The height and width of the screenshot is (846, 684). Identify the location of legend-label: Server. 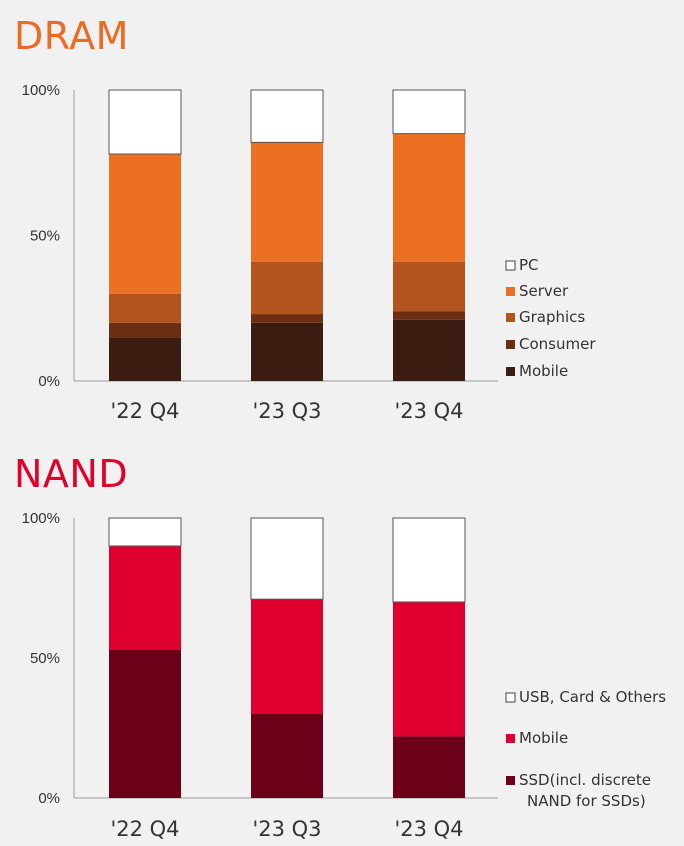
(544, 291).